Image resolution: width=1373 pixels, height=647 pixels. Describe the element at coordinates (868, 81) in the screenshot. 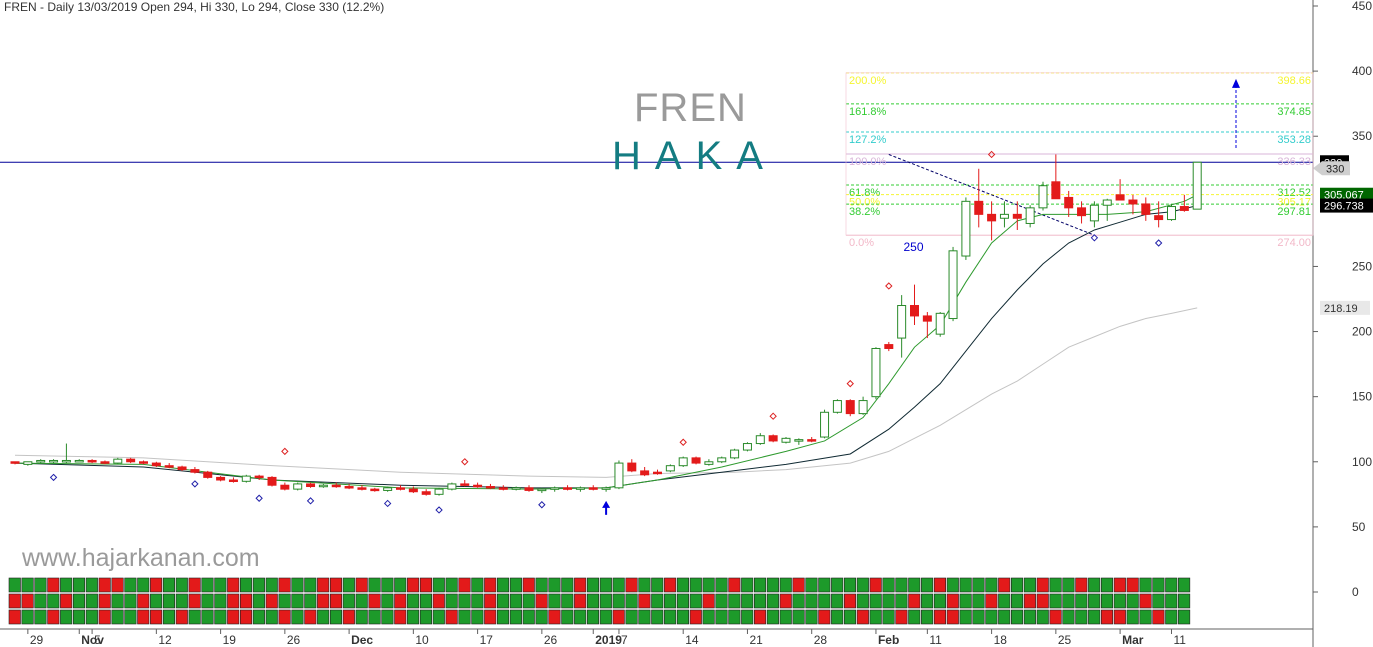

I see `fib-level-pct: 200.0%` at that location.